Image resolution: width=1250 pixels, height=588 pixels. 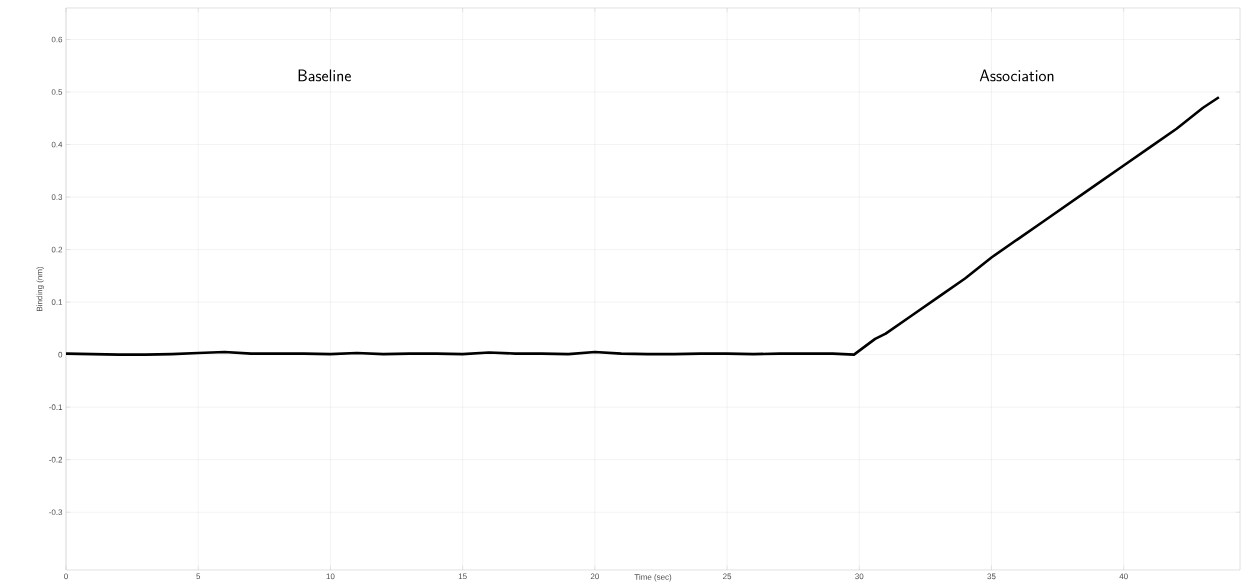 I want to click on annotation: Association, so click(x=1016, y=75).